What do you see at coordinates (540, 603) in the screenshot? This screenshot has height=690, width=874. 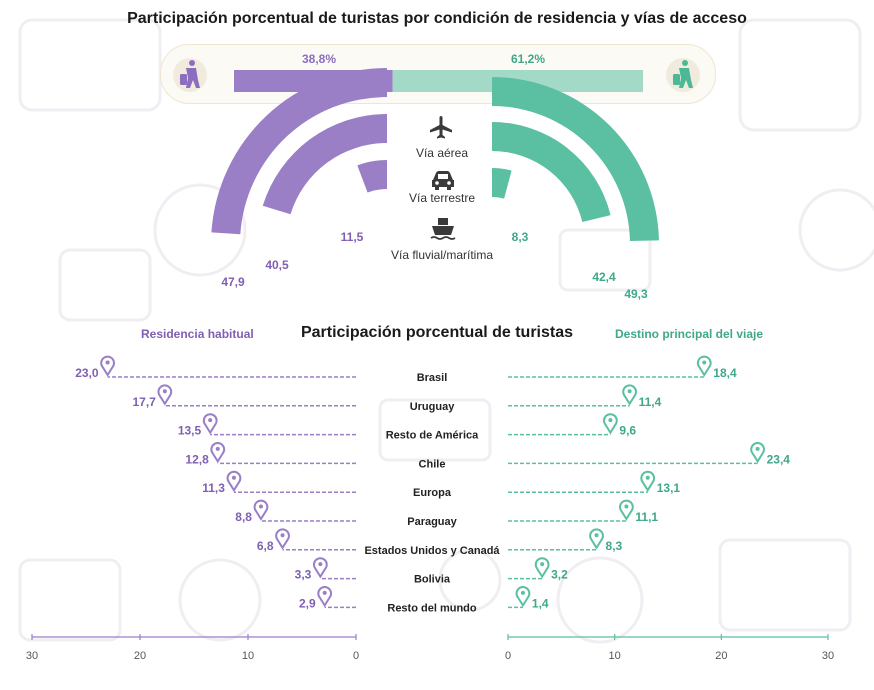 I see `destination-value-label: 1,4` at bounding box center [540, 603].